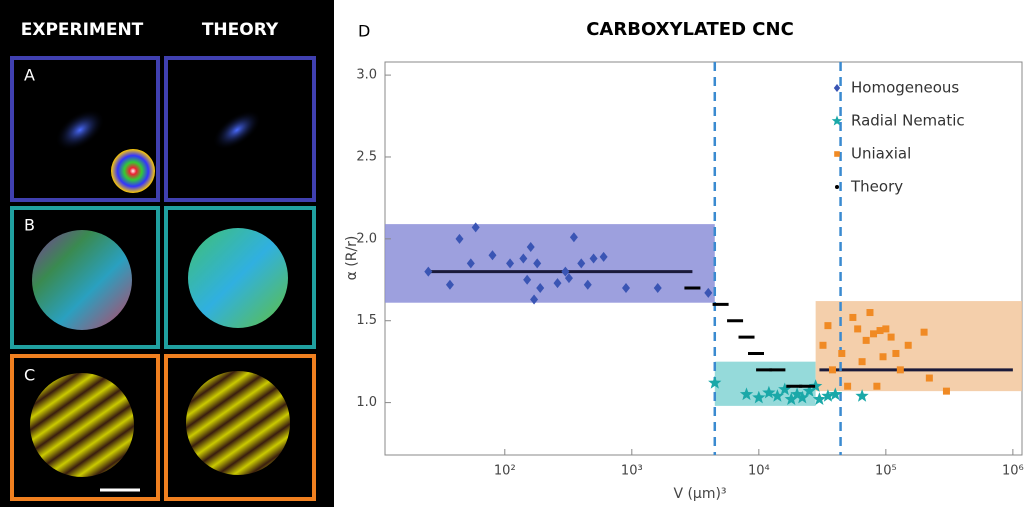 This screenshot has width=1028, height=507. What do you see at coordinates (352, 258) in the screenshot?
I see `y-axis-label: α (R/r)` at bounding box center [352, 258].